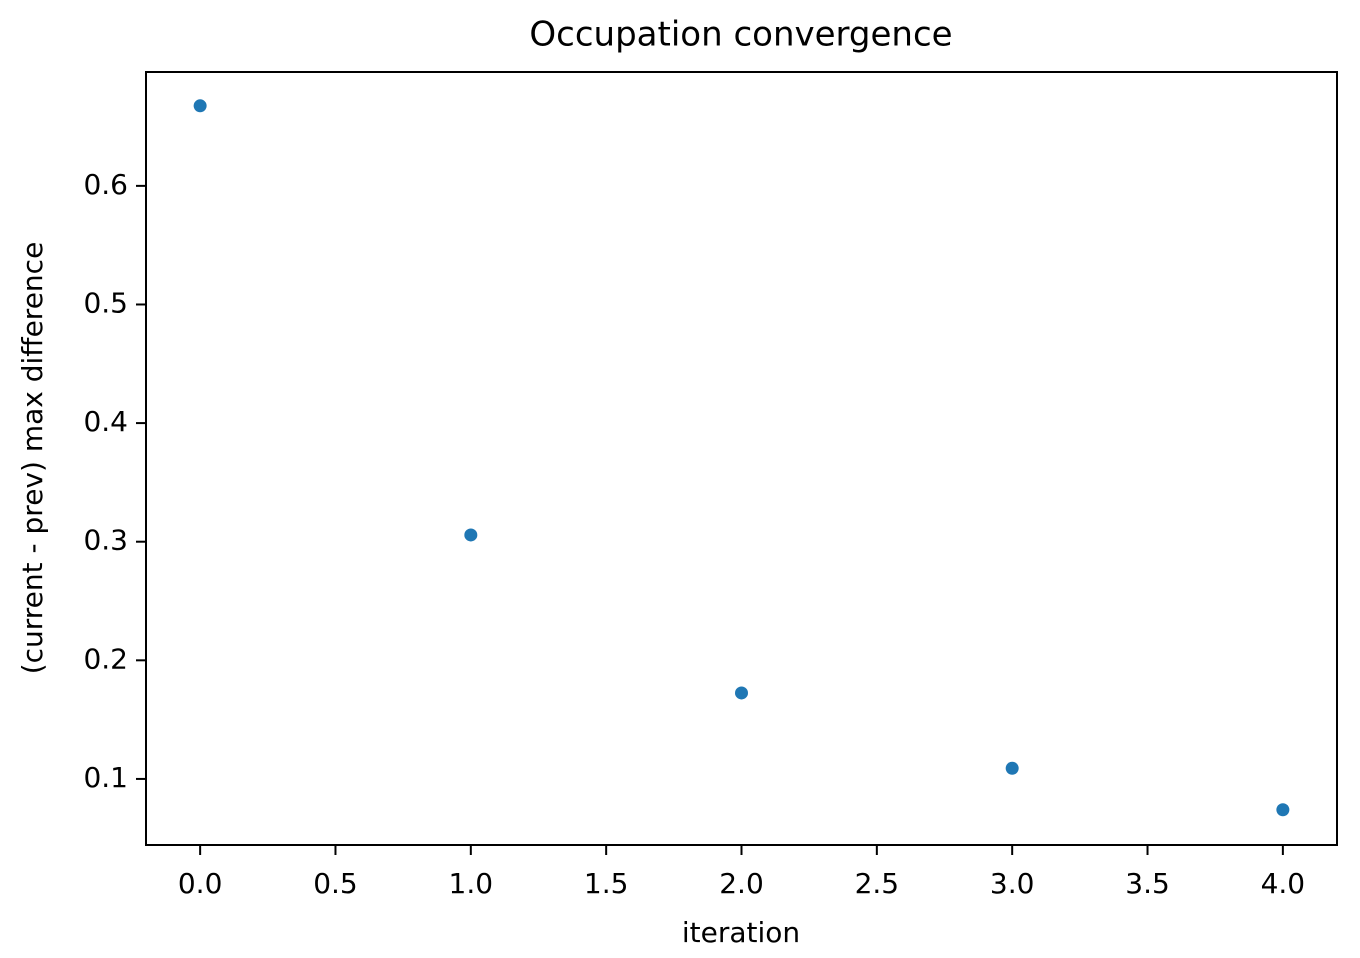  I want to click on x-tick-label: 0.5, so click(335, 883).